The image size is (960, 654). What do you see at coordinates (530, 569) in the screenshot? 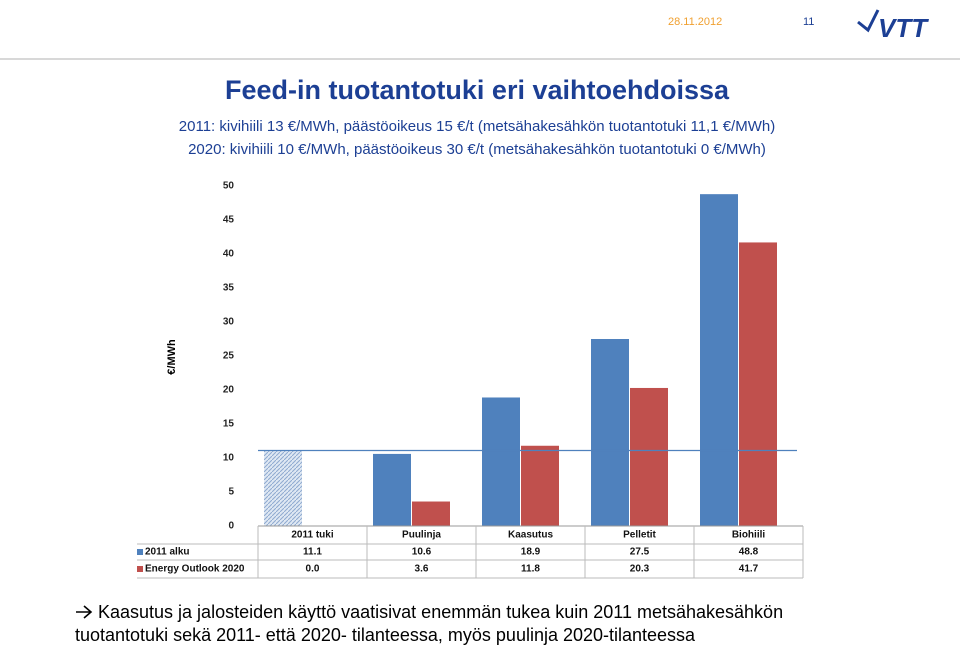
I see `table-value: 11.8` at bounding box center [530, 569].